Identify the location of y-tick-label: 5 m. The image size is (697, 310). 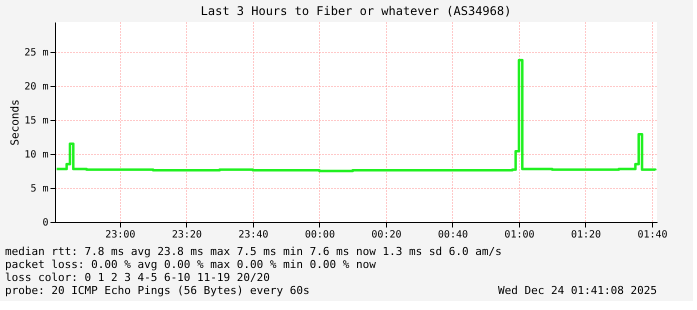
(39, 188).